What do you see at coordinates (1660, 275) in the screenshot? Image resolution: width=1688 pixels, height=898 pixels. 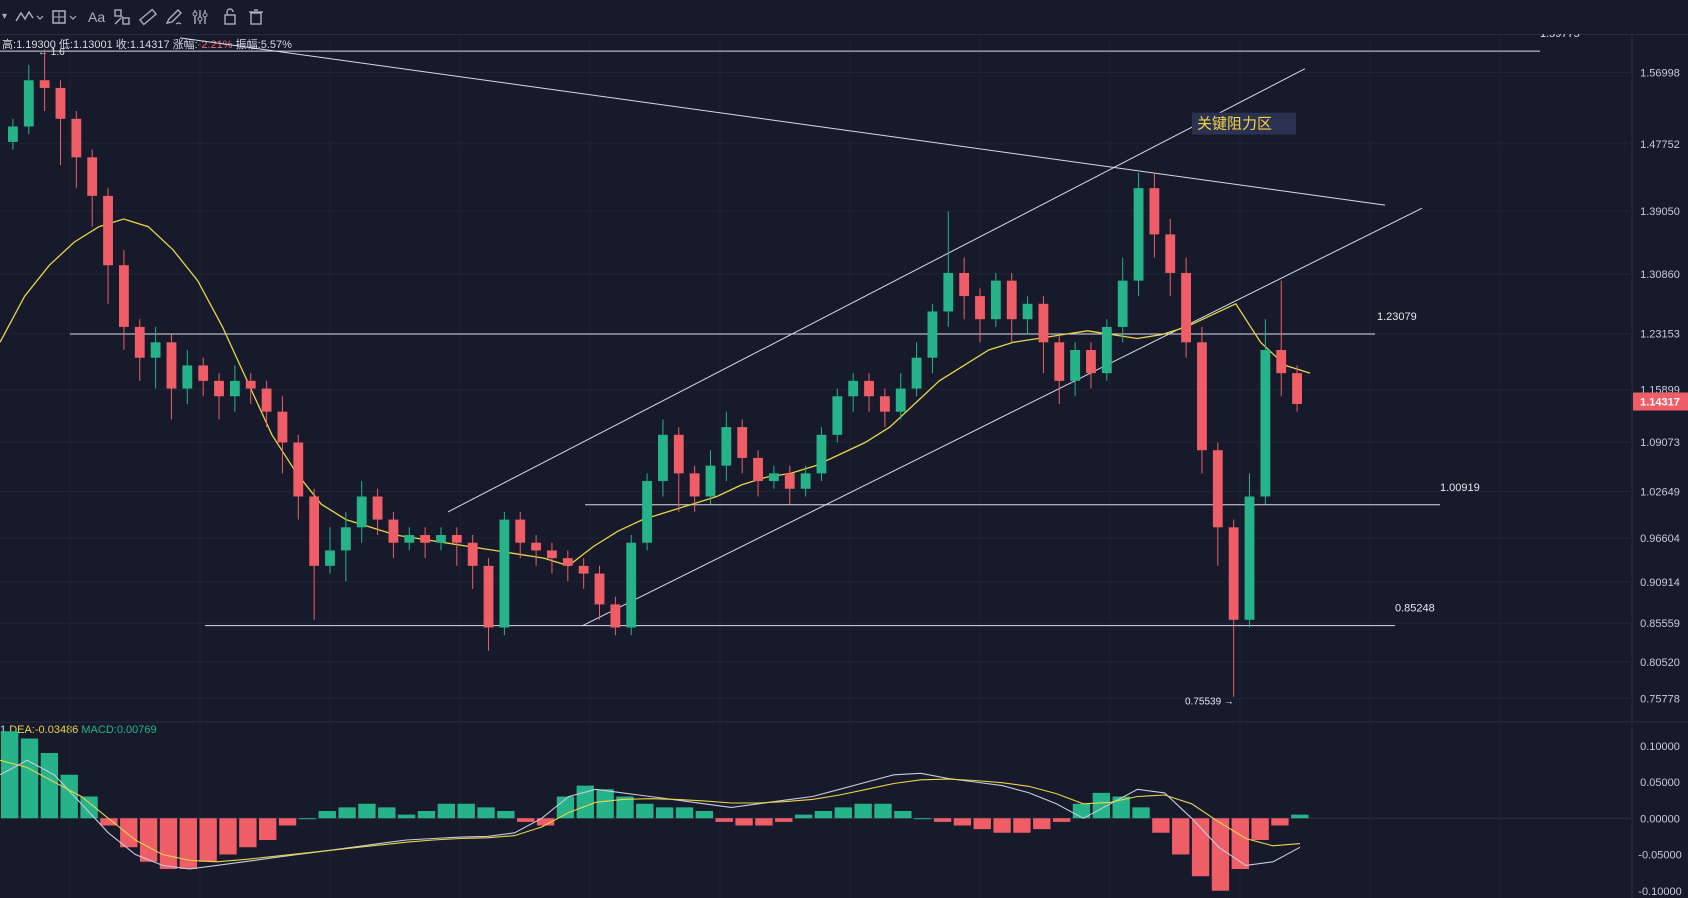 I see `price-tick-label: 1.30860` at bounding box center [1660, 275].